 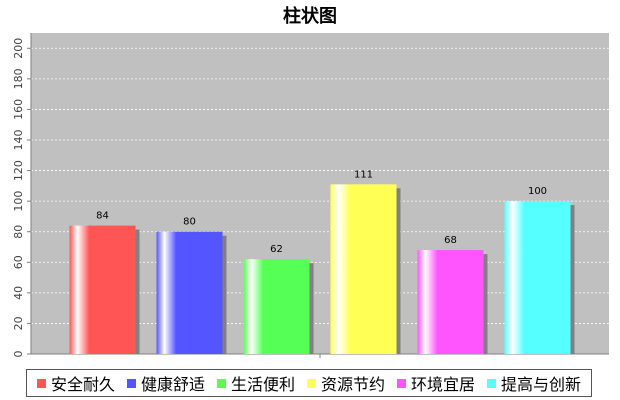 What do you see at coordinates (18, 78) in the screenshot?
I see `y-tick-label: 180` at bounding box center [18, 78].